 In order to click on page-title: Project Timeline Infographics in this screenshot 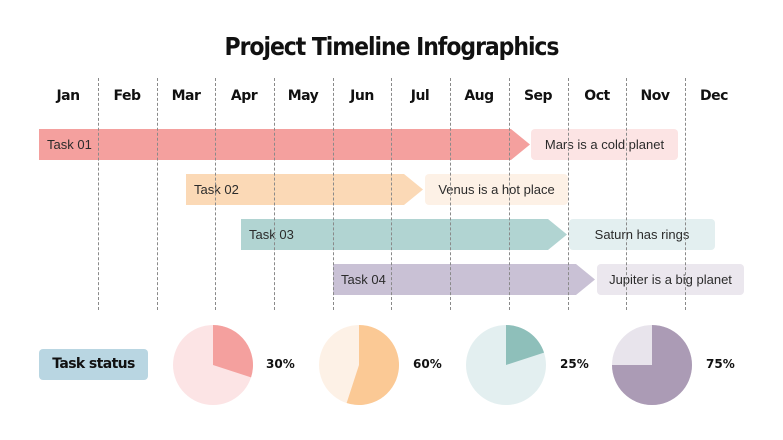, I will do `click(392, 46)`.